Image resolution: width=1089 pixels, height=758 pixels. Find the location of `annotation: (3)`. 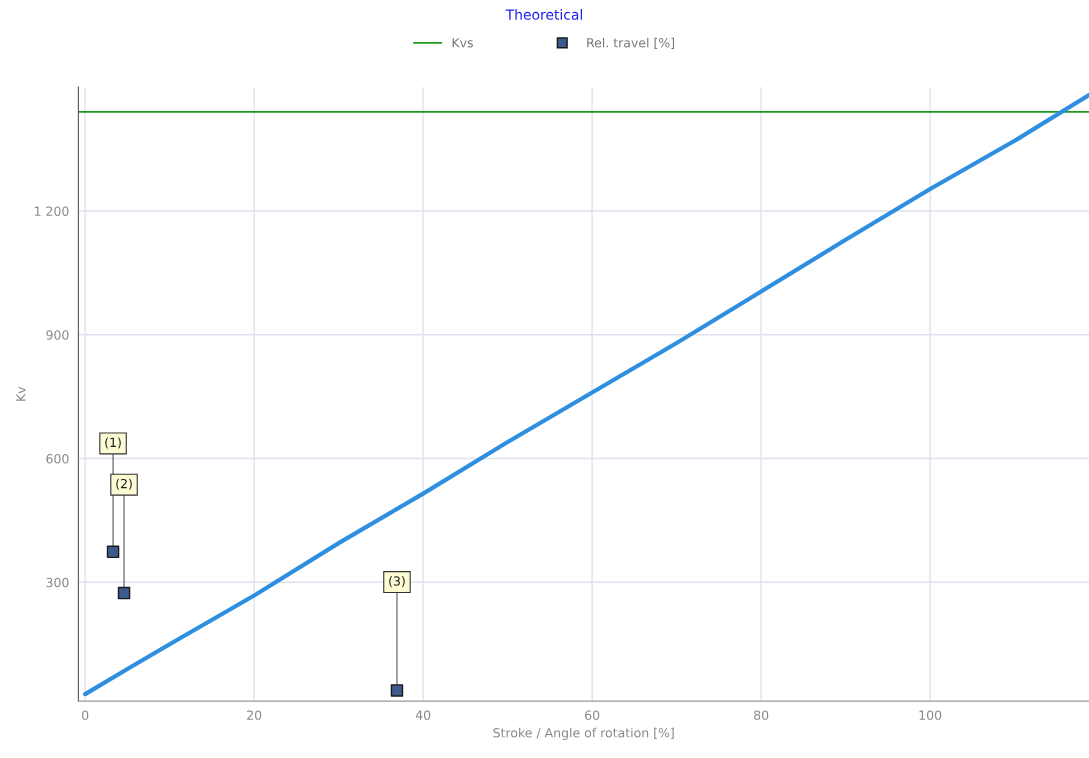

annotation: (3) is located at coordinates (397, 582).